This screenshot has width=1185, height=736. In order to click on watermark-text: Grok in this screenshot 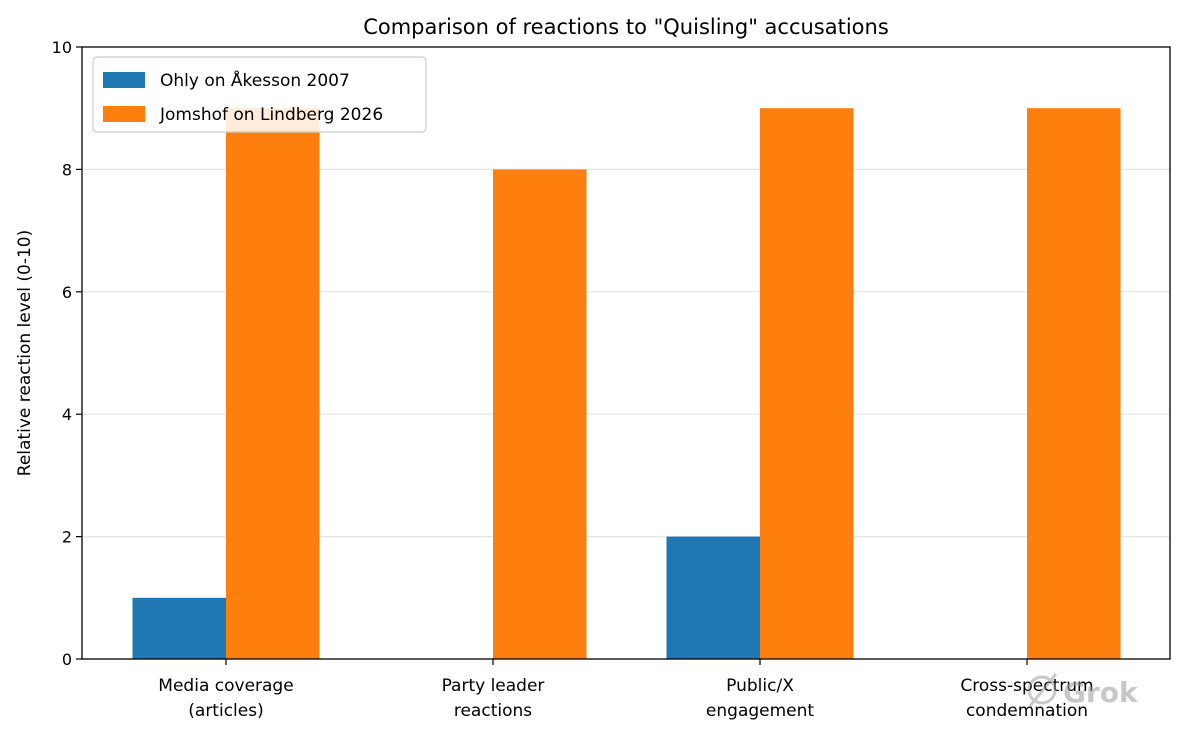, I will do `click(1101, 692)`.